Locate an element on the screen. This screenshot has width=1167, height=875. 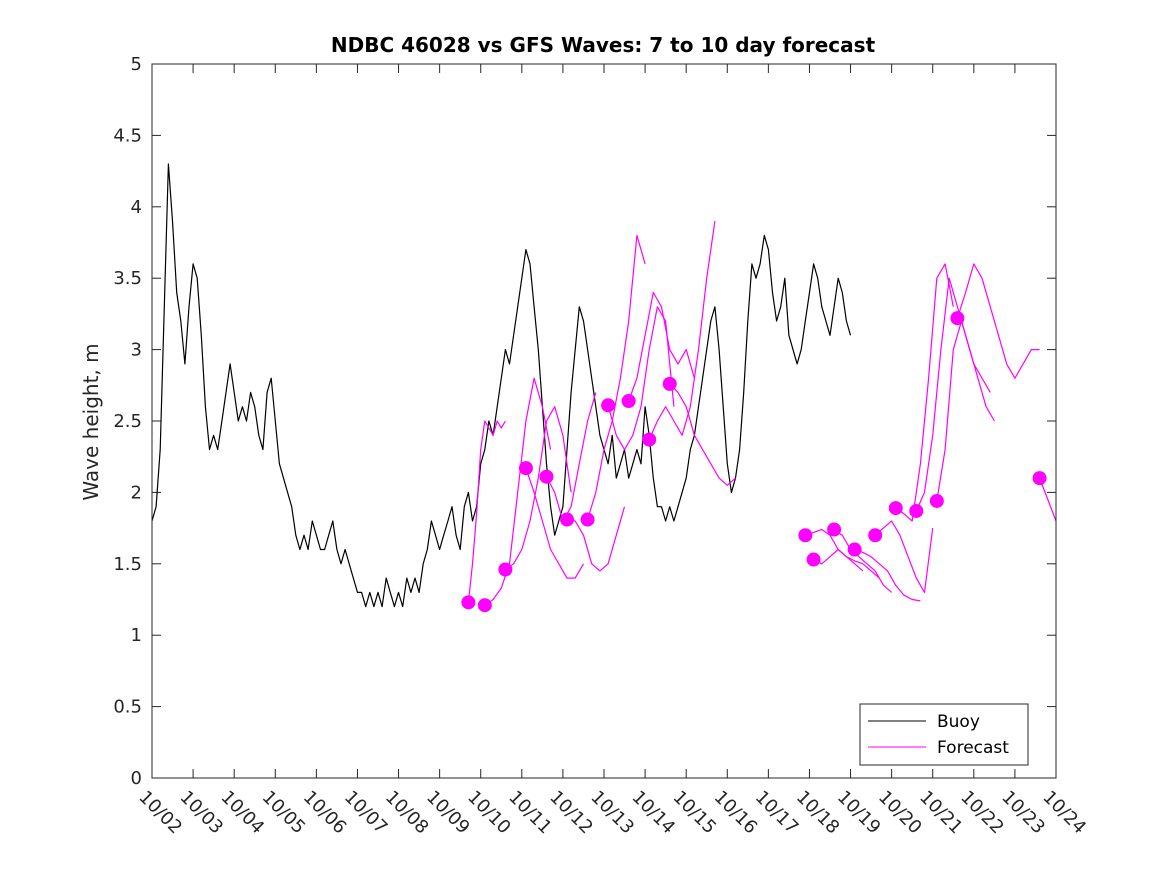
y-tick-label: 2 is located at coordinates (136, 492).